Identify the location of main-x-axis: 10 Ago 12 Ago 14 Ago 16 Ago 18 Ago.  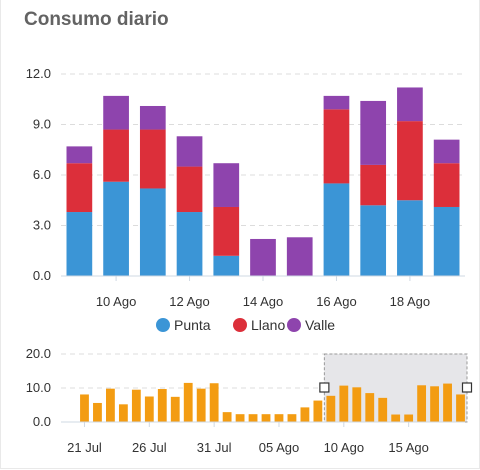
(263, 292).